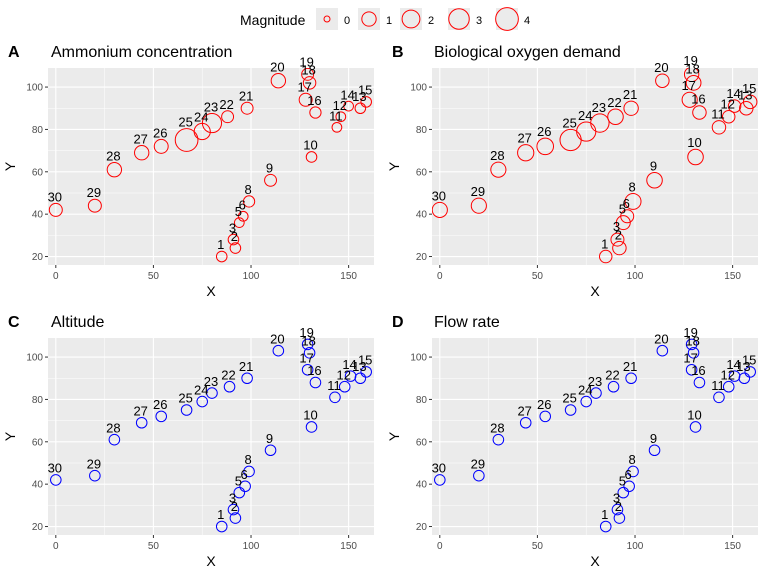 The width and height of the screenshot is (768, 576). What do you see at coordinates (349, 364) in the screenshot?
I see `point-label: 14` at bounding box center [349, 364].